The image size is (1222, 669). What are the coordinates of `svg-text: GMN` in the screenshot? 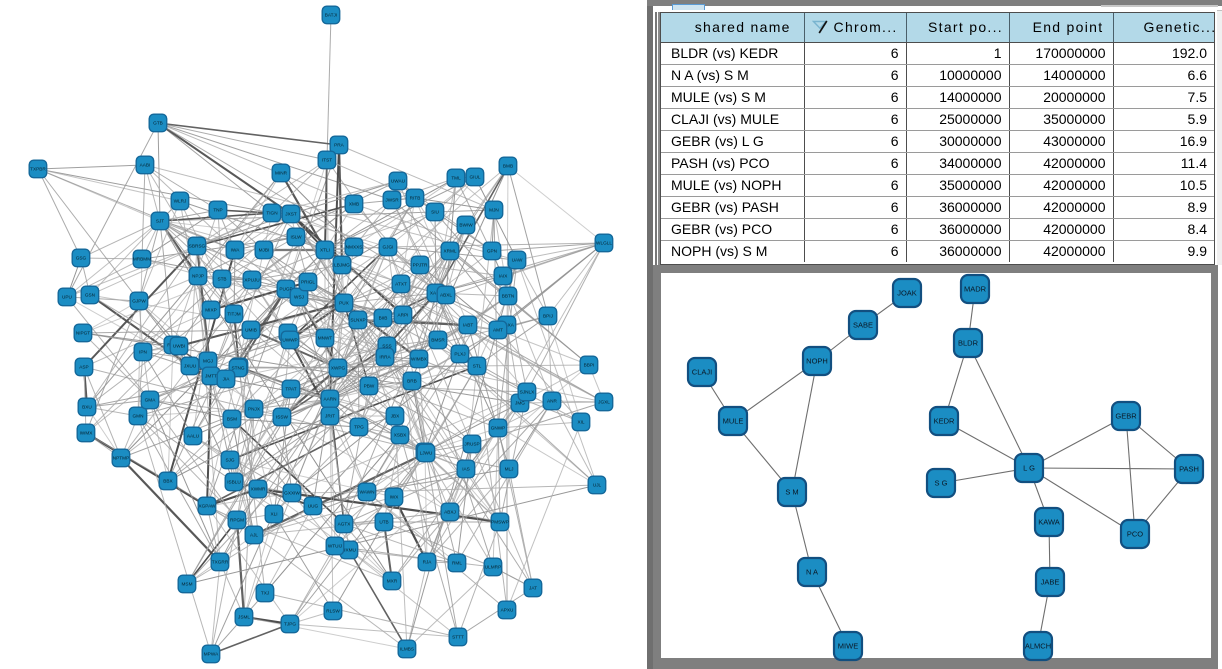 It's located at (138, 416).